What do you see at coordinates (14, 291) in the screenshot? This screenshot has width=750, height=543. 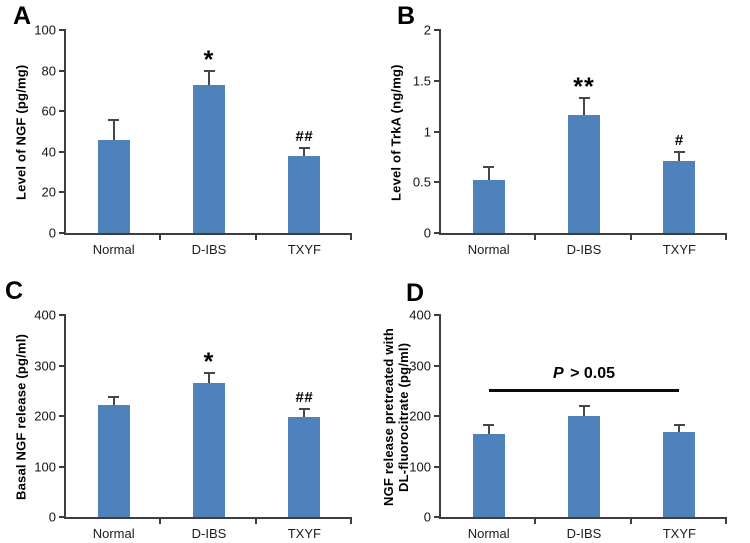 I see `panel-letter-c: C` at bounding box center [14, 291].